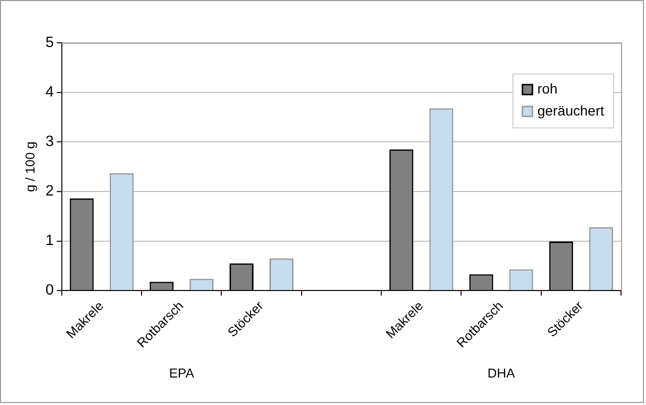  I want to click on text: DHA, so click(502, 373).